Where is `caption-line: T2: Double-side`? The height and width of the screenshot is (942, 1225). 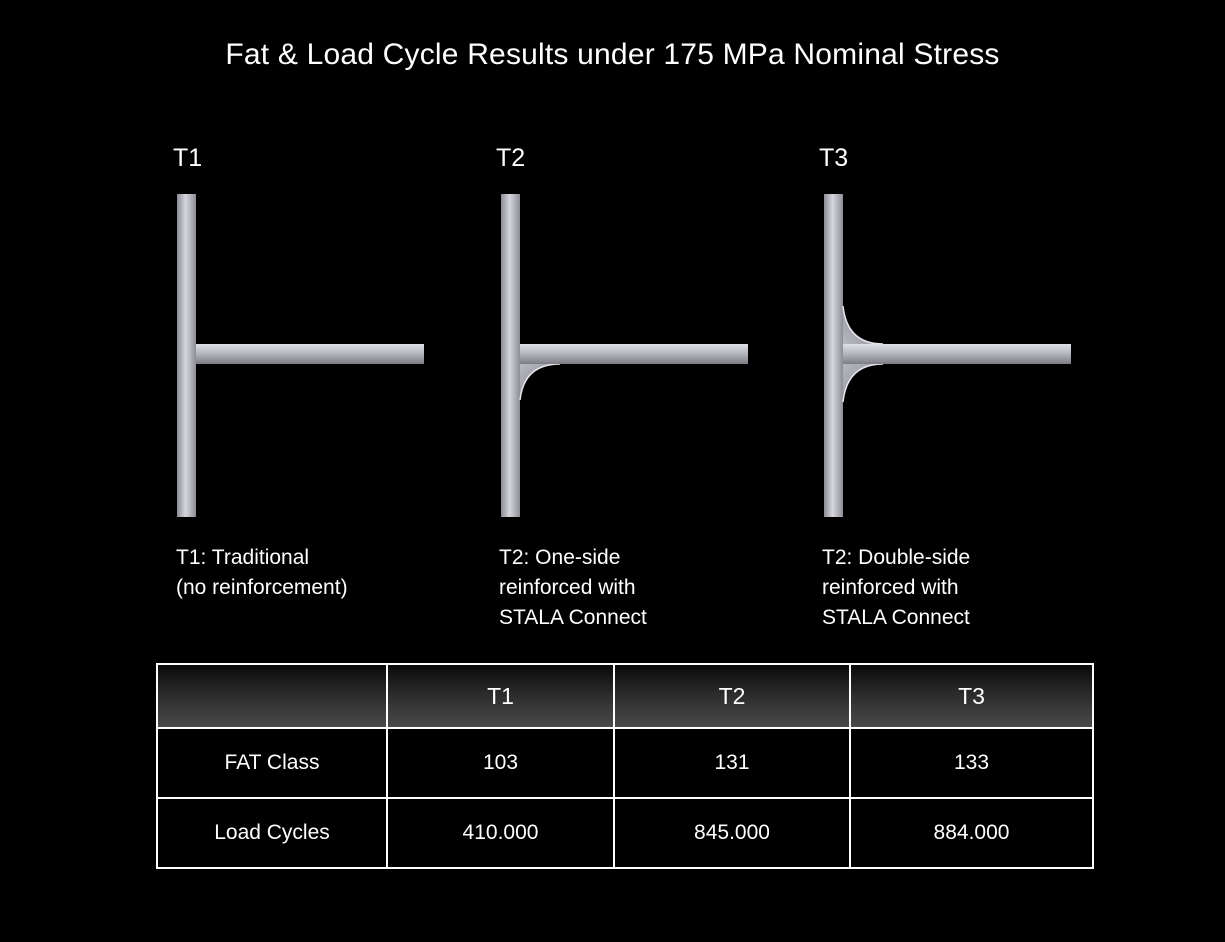 caption-line: T2: Double-side is located at coordinates (896, 557).